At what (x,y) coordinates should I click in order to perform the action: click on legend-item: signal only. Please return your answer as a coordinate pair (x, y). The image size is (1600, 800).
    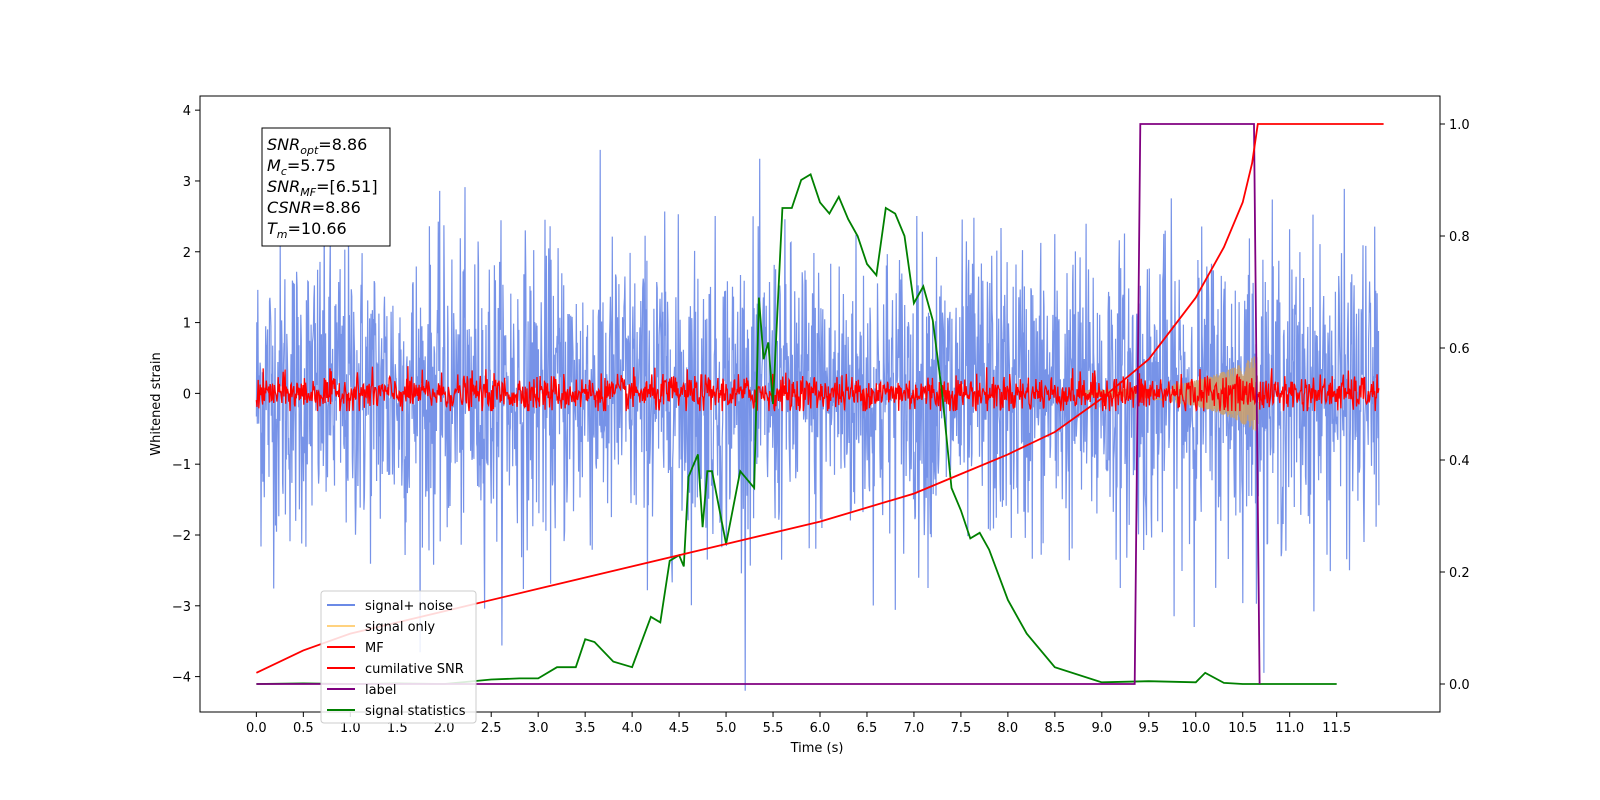
    Looking at the image, I should click on (381, 627).